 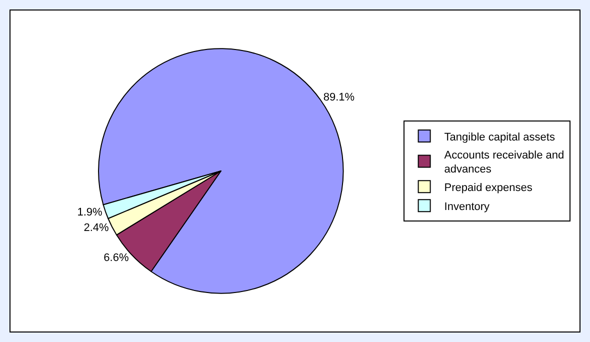 What do you see at coordinates (339, 98) in the screenshot?
I see `data-label: 89.1%` at bounding box center [339, 98].